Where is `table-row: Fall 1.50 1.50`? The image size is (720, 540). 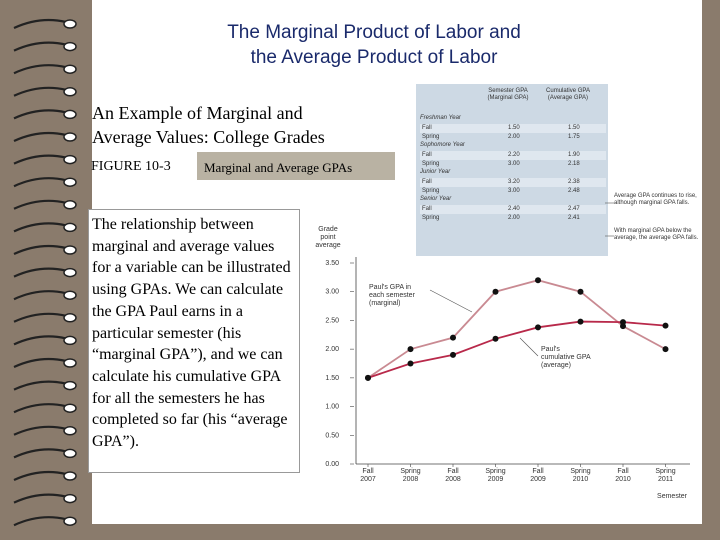 table-row: Fall 1.50 1.50 is located at coordinates (513, 128).